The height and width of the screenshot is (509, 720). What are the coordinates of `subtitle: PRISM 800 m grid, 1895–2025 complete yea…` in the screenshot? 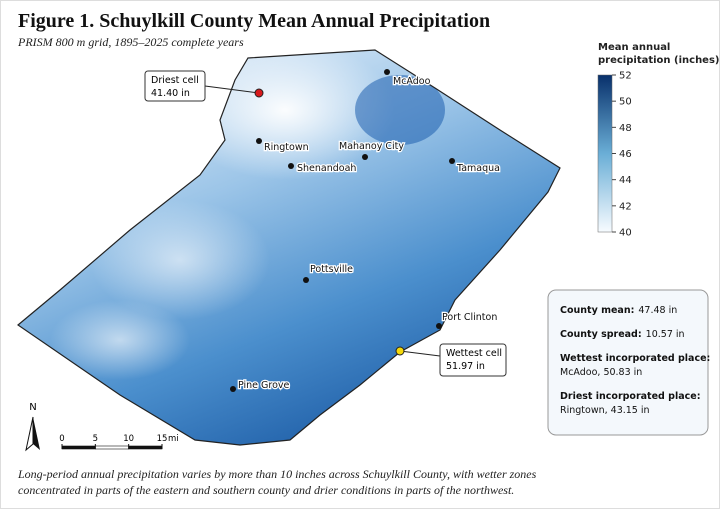 It's located at (130, 42).